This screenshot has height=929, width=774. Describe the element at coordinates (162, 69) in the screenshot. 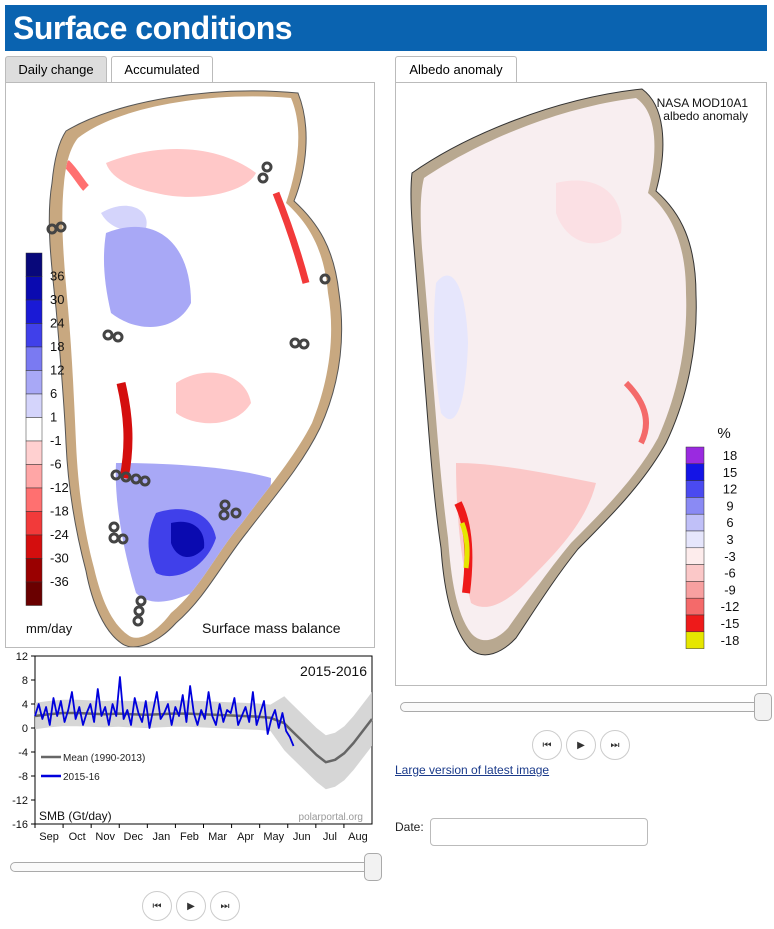

I see `tab-accumulated: Accumulated` at that location.